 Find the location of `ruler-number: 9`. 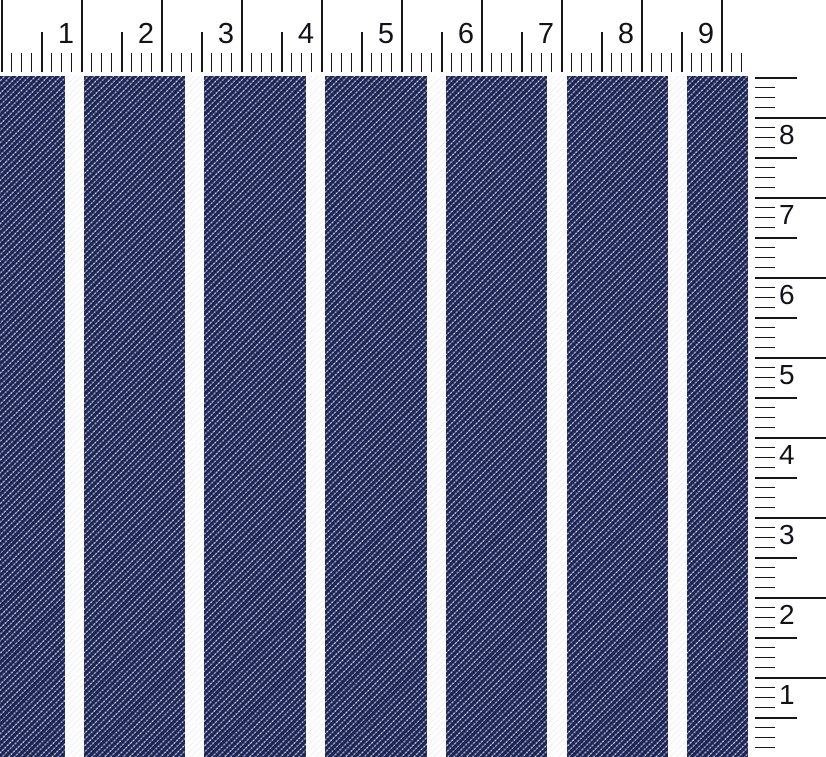

ruler-number: 9 is located at coordinates (705, 34).